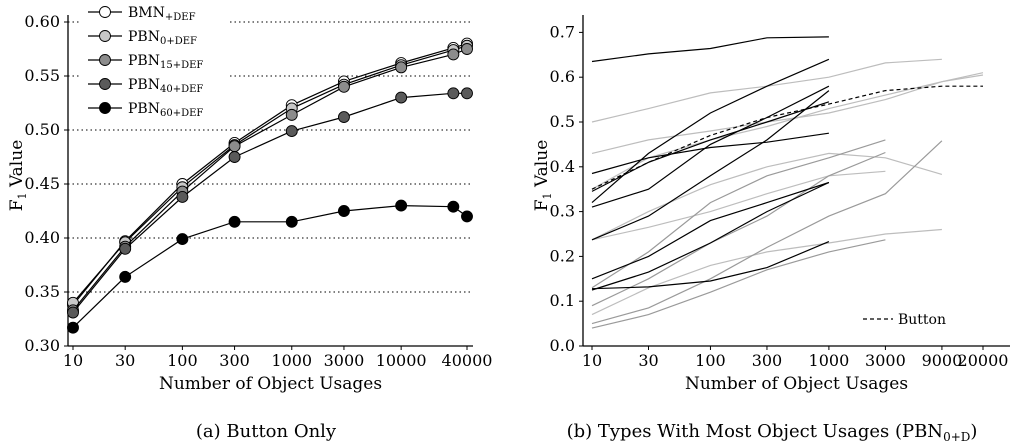 The height and width of the screenshot is (448, 1030). I want to click on y-tick-label: 0.2, so click(562, 255).